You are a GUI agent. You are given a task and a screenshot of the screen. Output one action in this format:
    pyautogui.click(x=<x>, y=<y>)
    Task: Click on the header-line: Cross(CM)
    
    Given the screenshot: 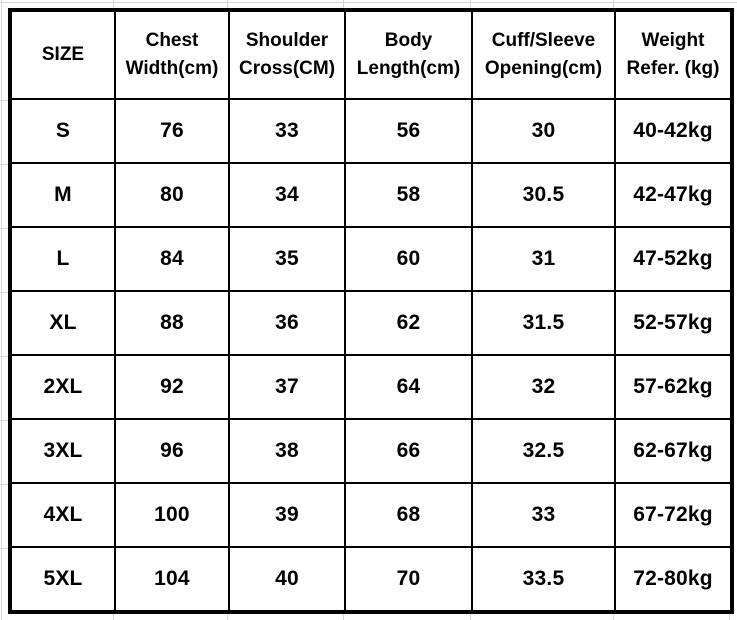 What is the action you would take?
    pyautogui.click(x=287, y=68)
    